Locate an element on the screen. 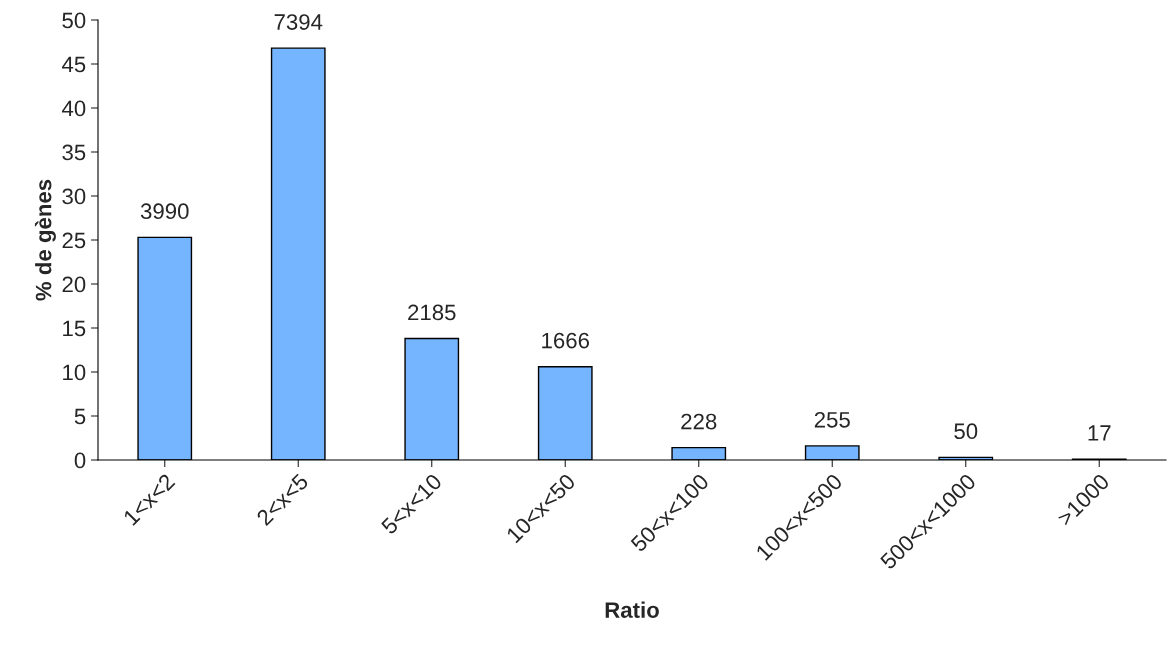  annotation: 50 is located at coordinates (966, 431).